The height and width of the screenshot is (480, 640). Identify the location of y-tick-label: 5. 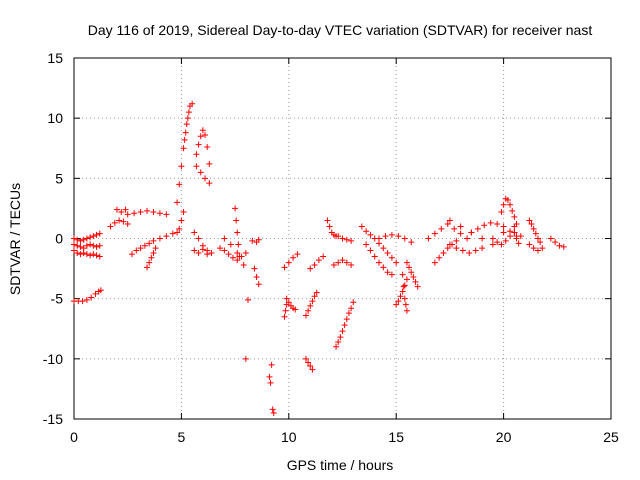
(59, 178).